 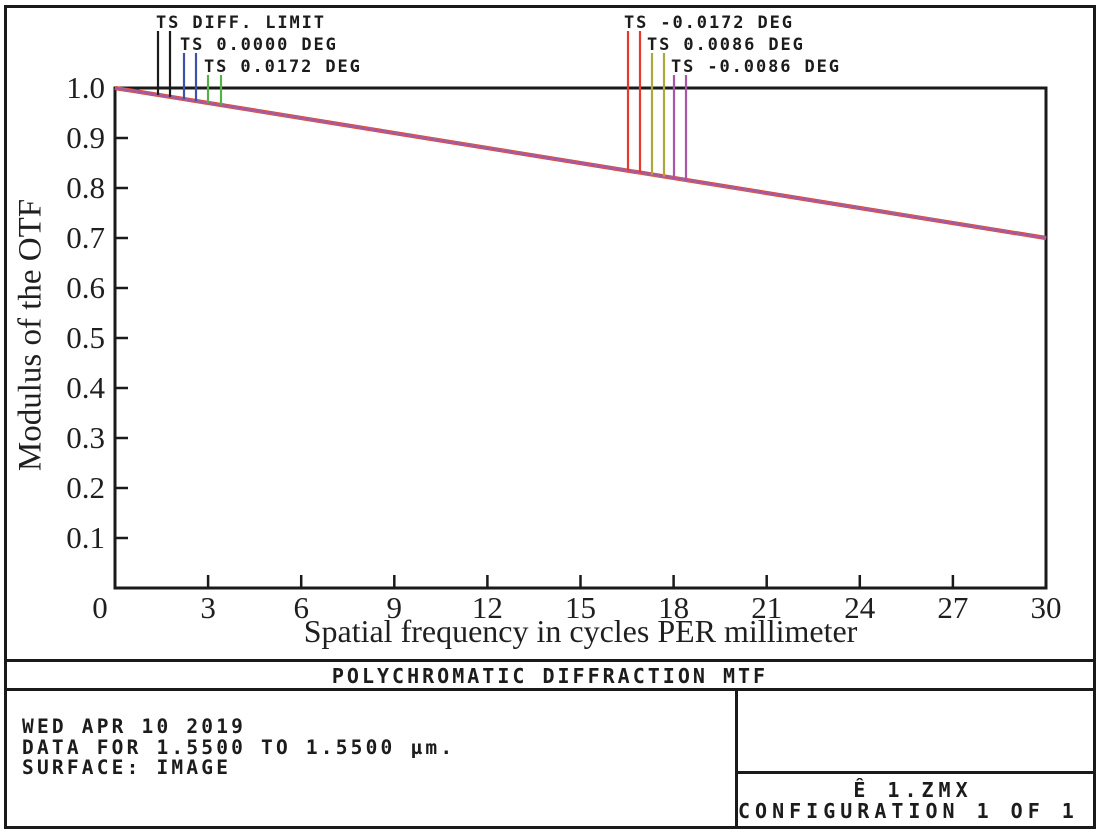 I want to click on wavelength-text: DATA FOR 1.5500 TO 1.5500 µm., so click(x=239, y=747).